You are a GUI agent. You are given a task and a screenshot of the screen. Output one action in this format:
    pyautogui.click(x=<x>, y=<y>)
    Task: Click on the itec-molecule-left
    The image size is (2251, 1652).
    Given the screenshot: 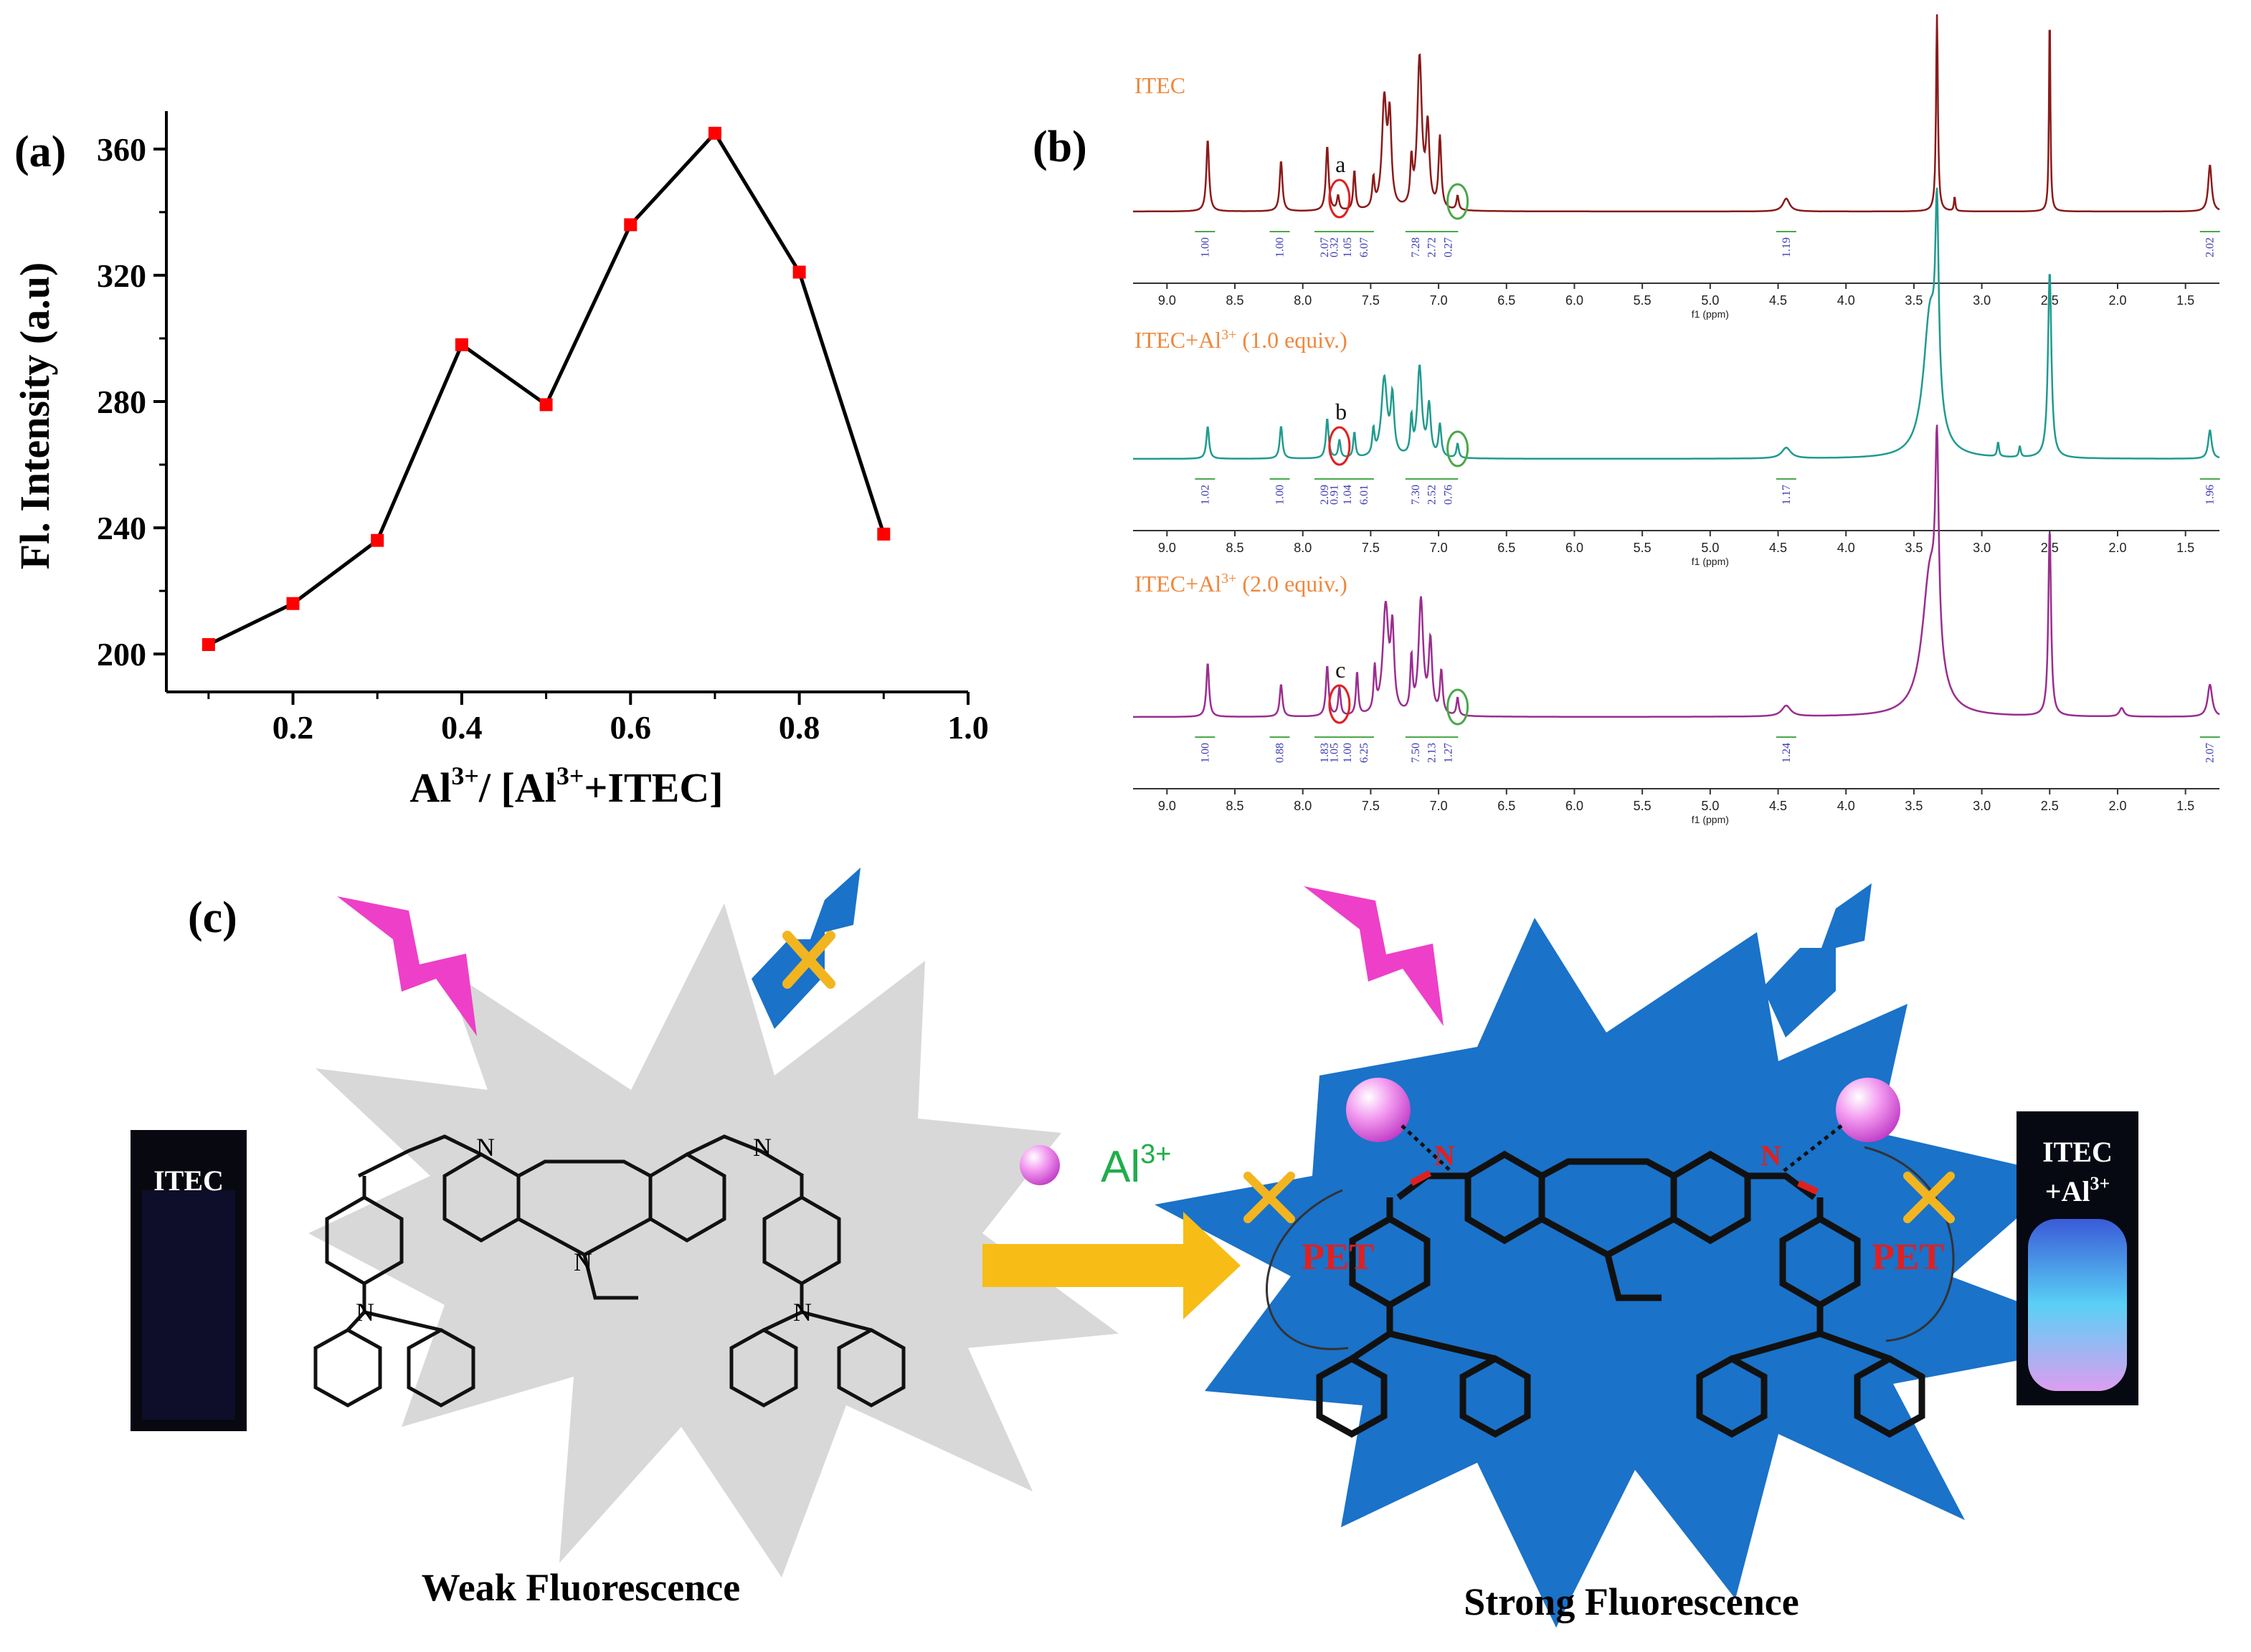 What is the action you would take?
    pyautogui.click(x=609, y=1270)
    